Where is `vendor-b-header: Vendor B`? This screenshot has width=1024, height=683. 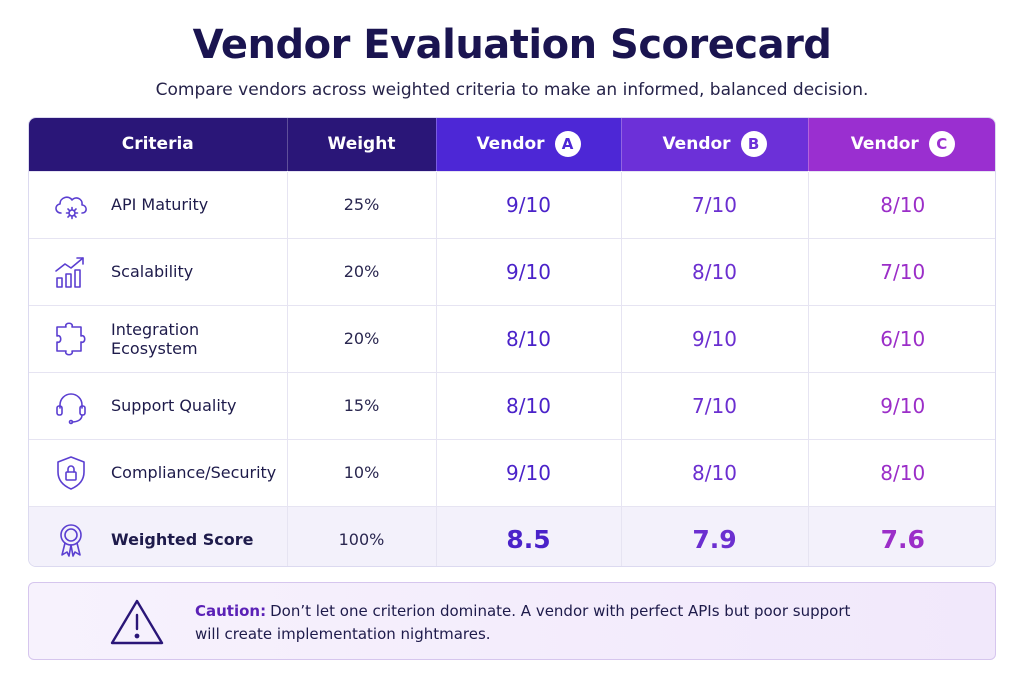
vendor-b-header: Vendor B is located at coordinates (715, 144).